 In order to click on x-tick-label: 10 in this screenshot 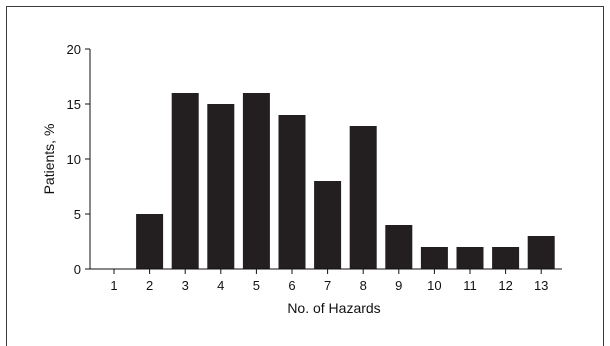, I will do `click(434, 285)`.